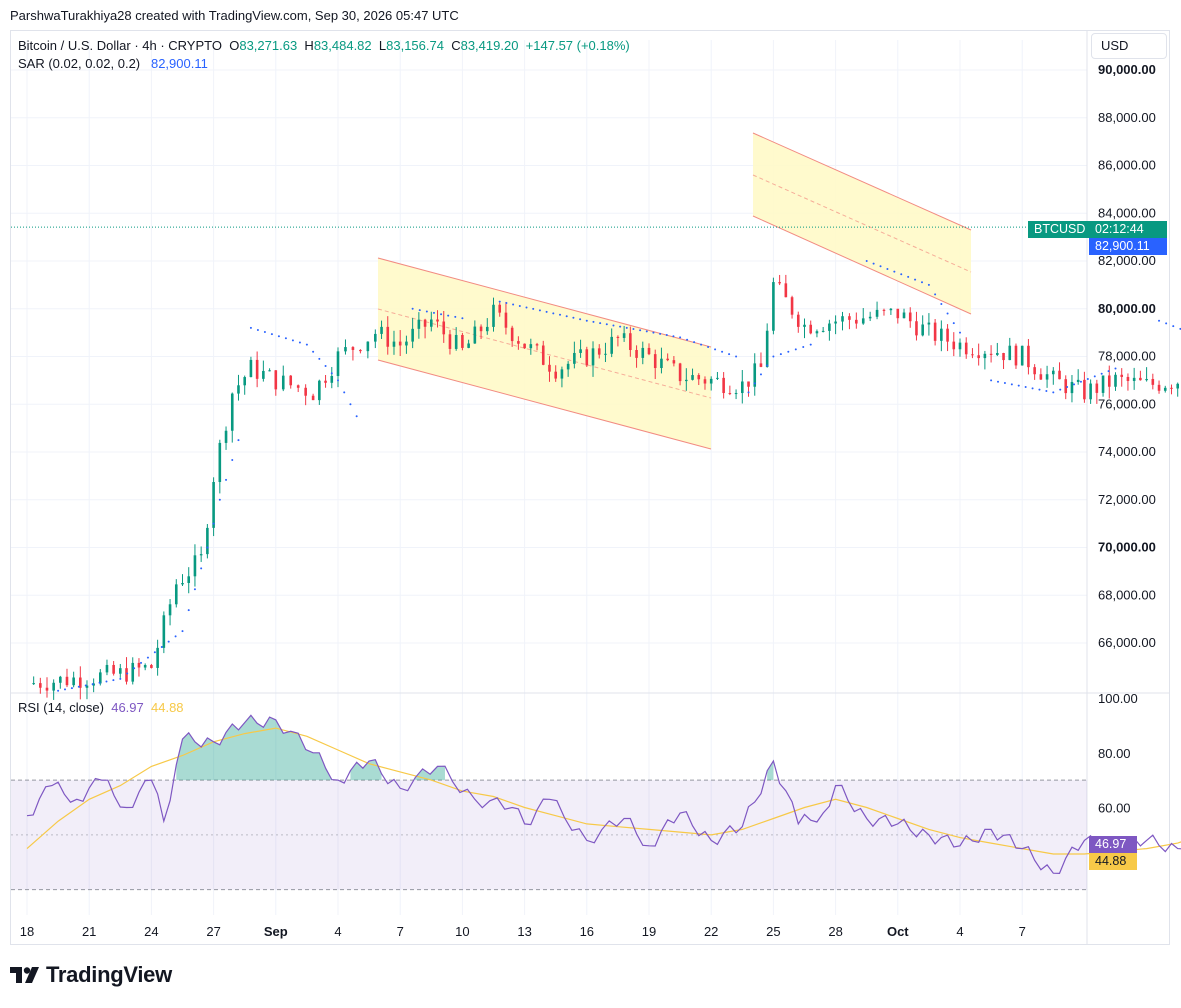  I want to click on channel-late-september-lower, so click(862, 265).